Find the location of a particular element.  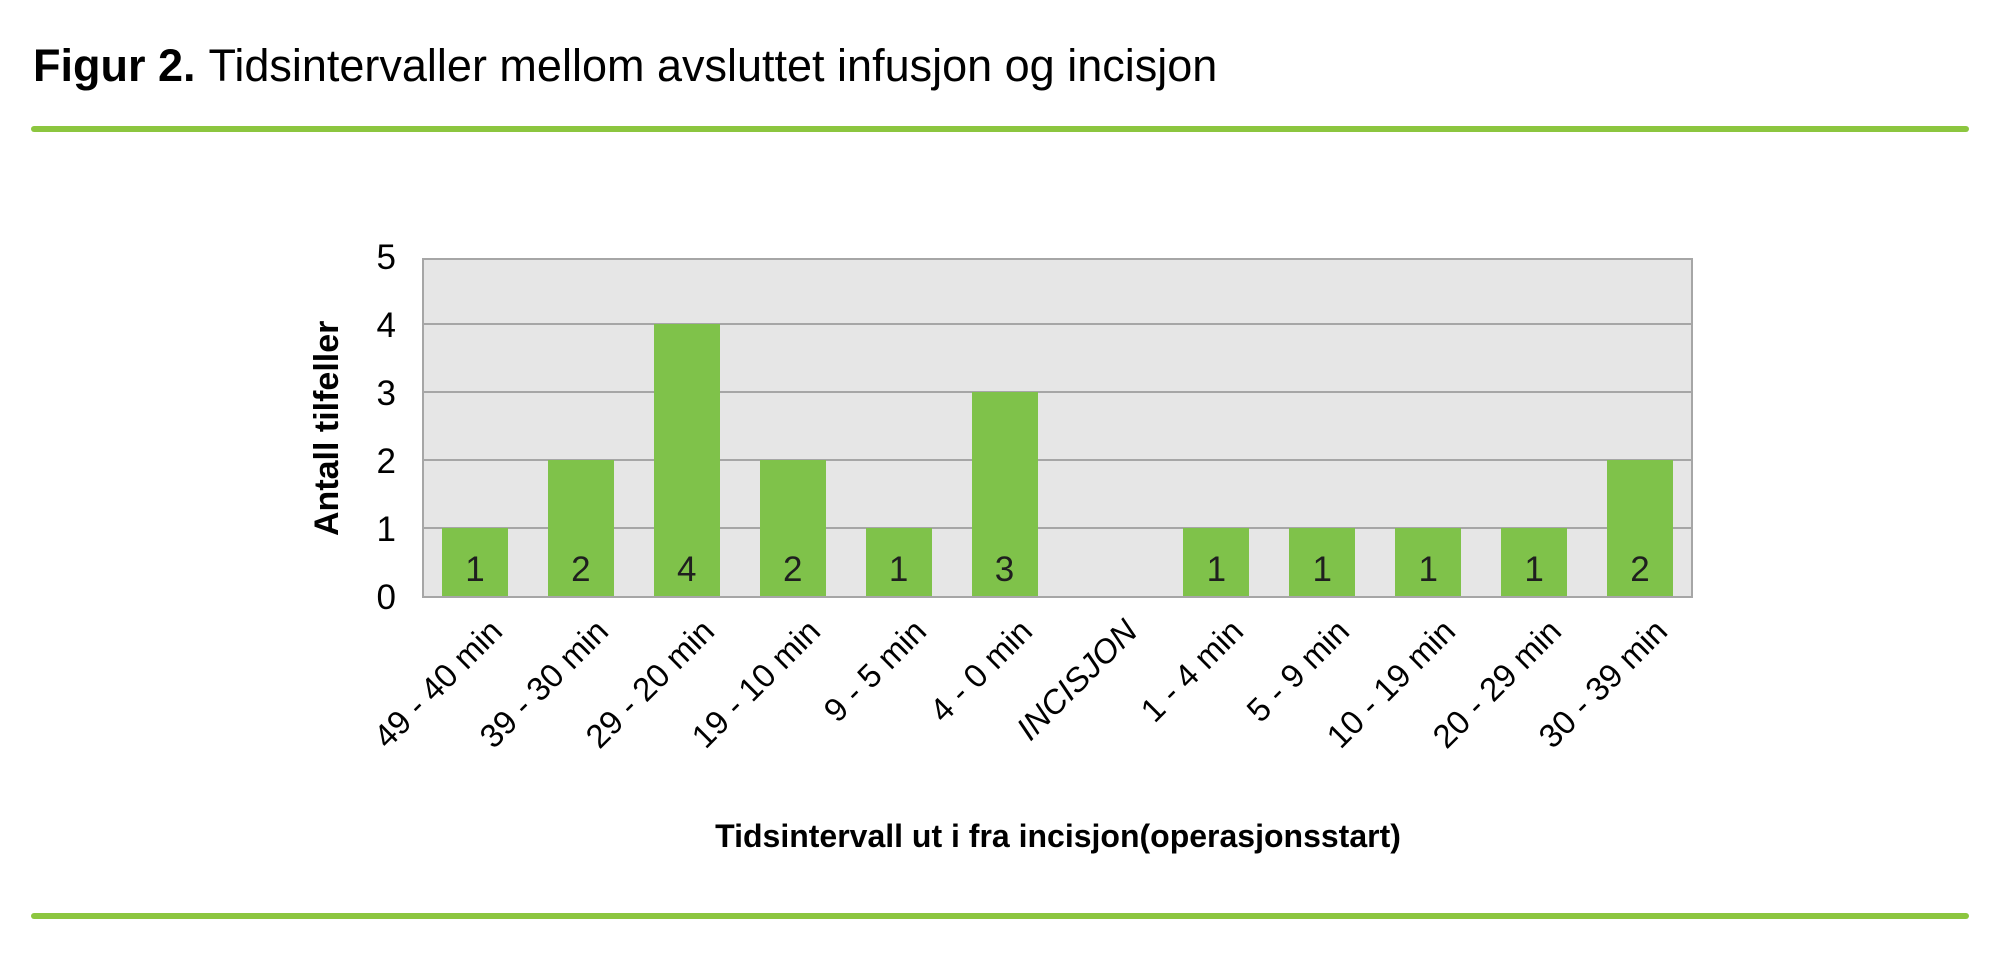

bottom-divider-line is located at coordinates (1000, 916).